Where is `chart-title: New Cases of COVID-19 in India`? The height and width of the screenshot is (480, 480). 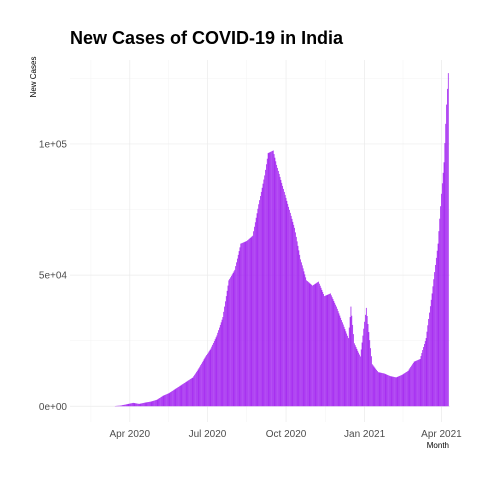
chart-title: New Cases of COVID-19 in India is located at coordinates (207, 38).